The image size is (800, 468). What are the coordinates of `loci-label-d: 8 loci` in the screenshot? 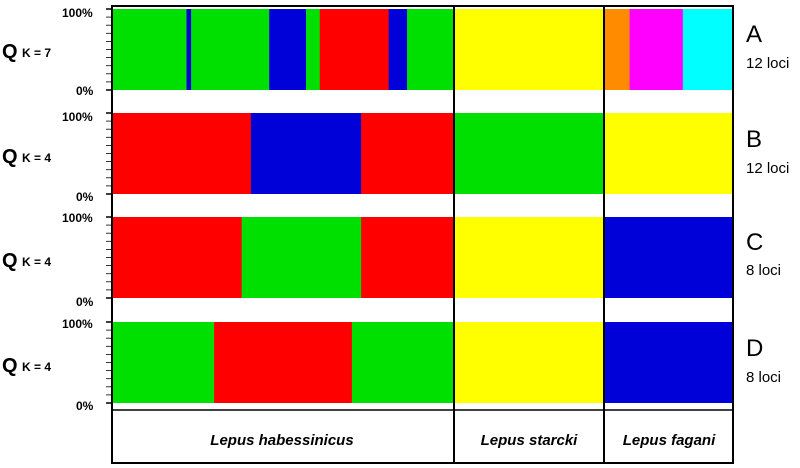 It's located at (763, 377).